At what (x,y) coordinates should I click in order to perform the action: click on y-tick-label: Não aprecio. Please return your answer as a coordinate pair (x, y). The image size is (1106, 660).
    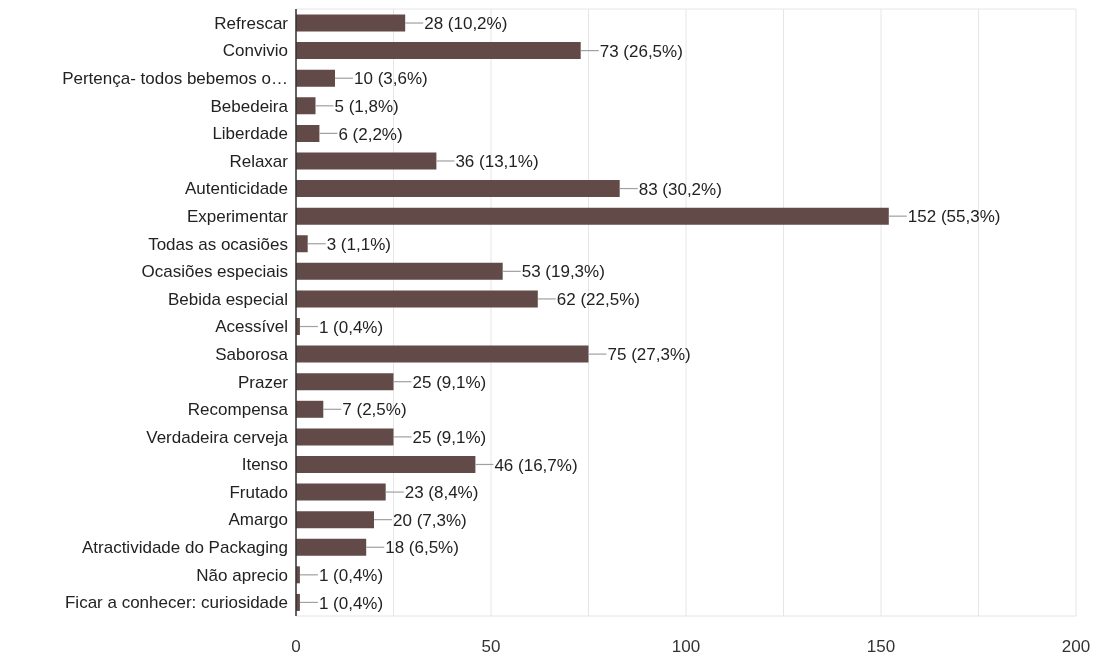
    Looking at the image, I should click on (242, 575).